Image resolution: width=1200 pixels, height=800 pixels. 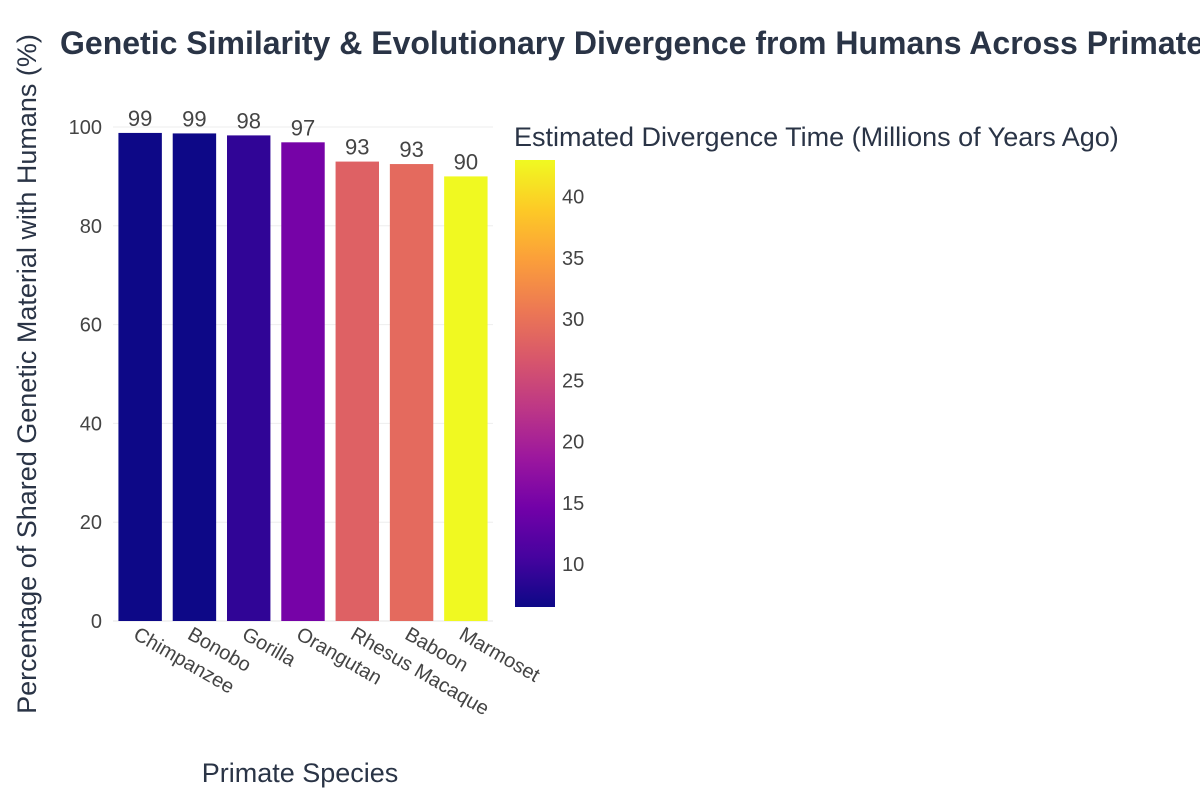 What do you see at coordinates (357, 391) in the screenshot?
I see `bar-rhesus-macaque` at bounding box center [357, 391].